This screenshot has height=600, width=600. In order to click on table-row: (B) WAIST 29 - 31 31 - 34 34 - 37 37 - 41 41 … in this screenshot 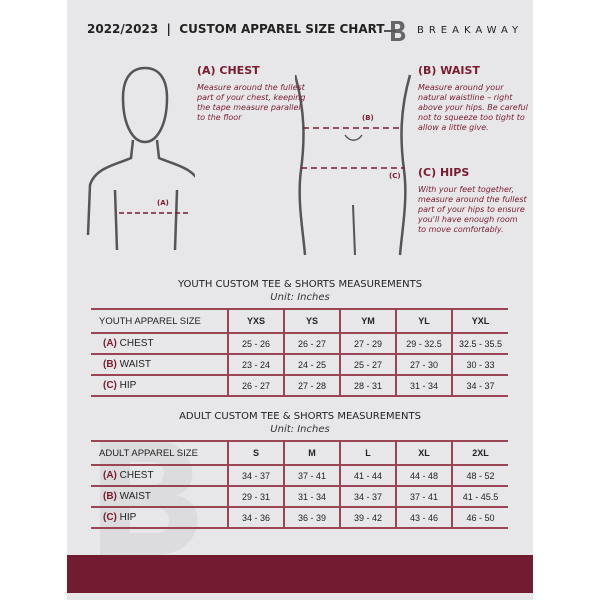, I will do `click(299, 496)`.